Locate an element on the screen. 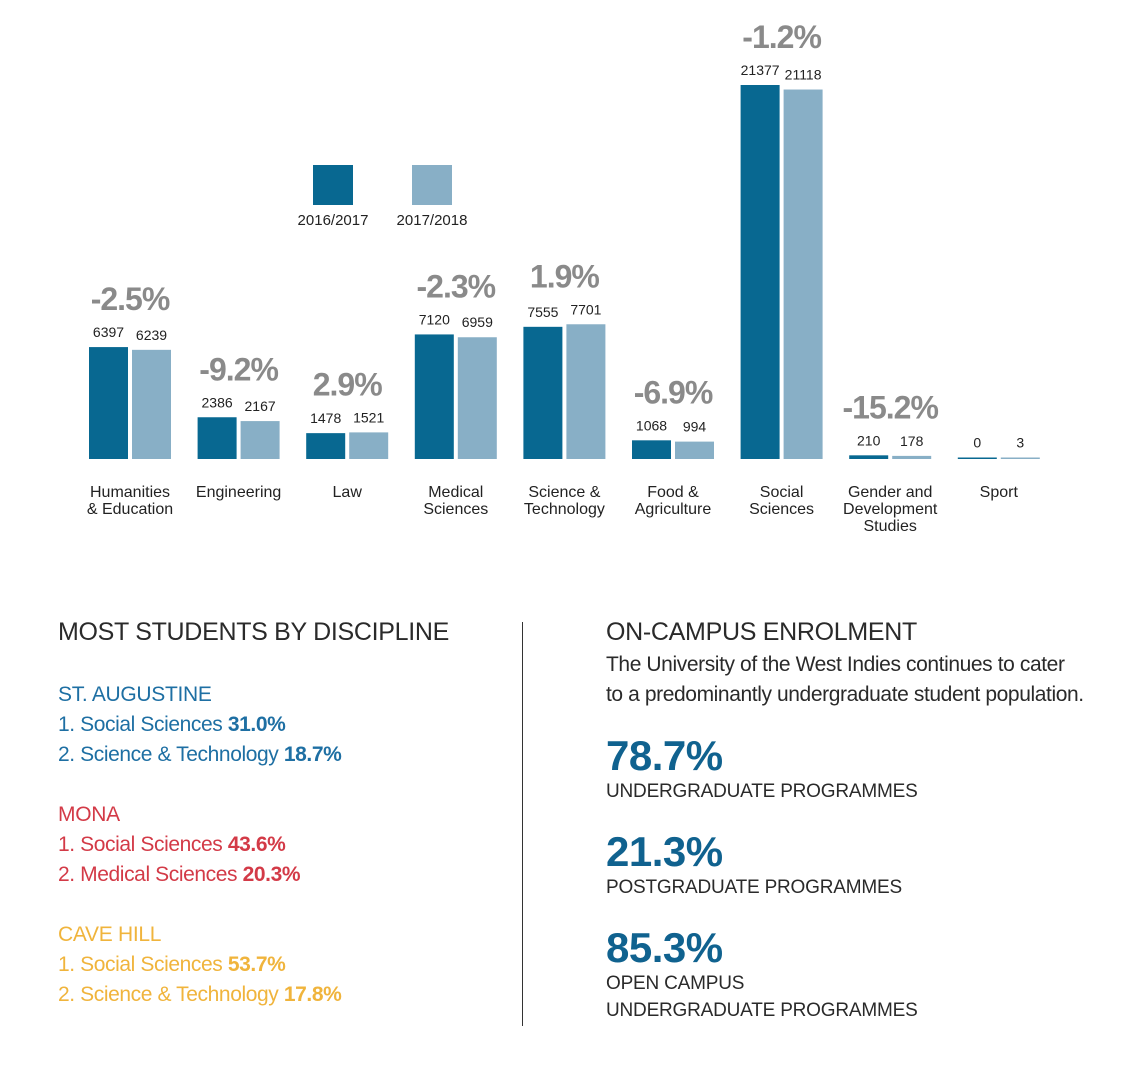  bar-value-label: 7555 is located at coordinates (542, 312).